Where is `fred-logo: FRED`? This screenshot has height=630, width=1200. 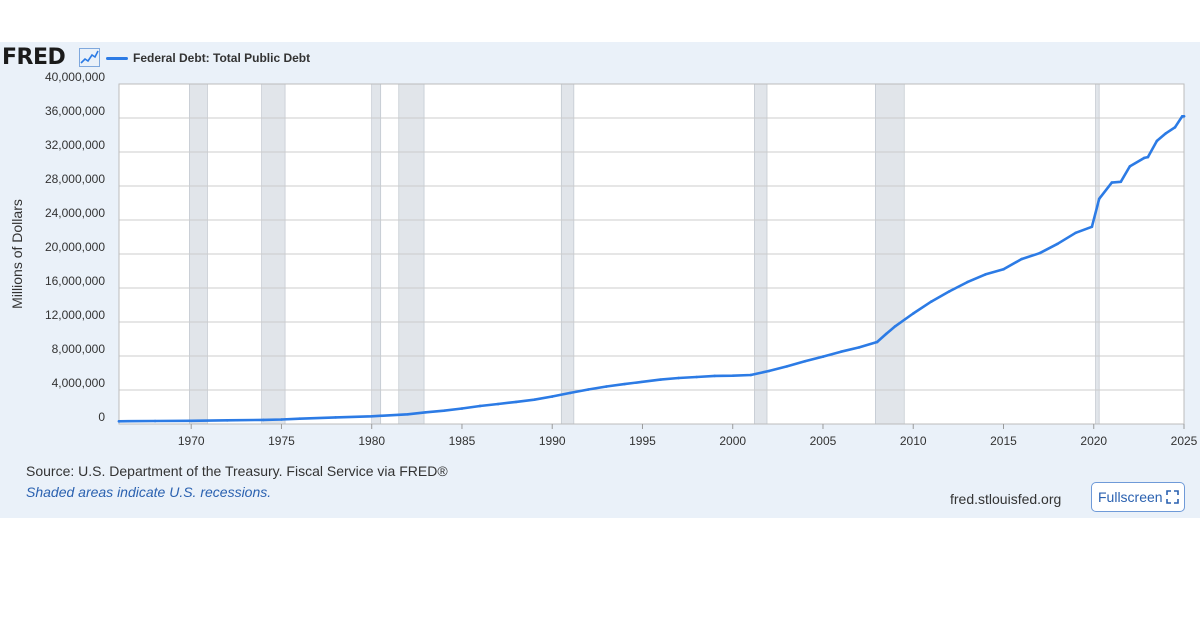 fred-logo: FRED is located at coordinates (34, 57).